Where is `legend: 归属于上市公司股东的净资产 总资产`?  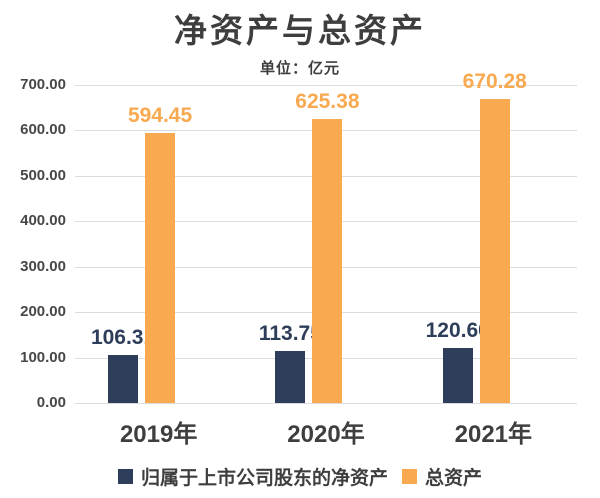
legend: 归属于上市公司股东的净资产 总资产 is located at coordinates (300, 476).